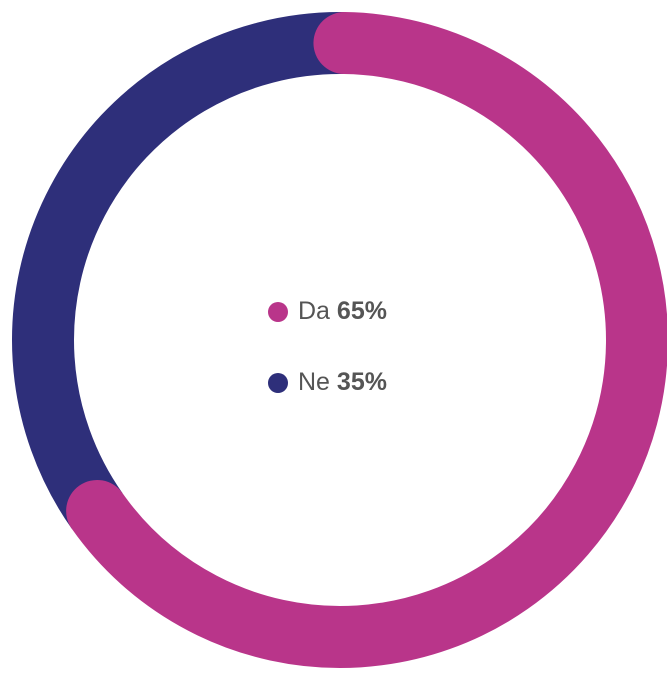  What do you see at coordinates (362, 382) in the screenshot?
I see `legend-value: 35%` at bounding box center [362, 382].